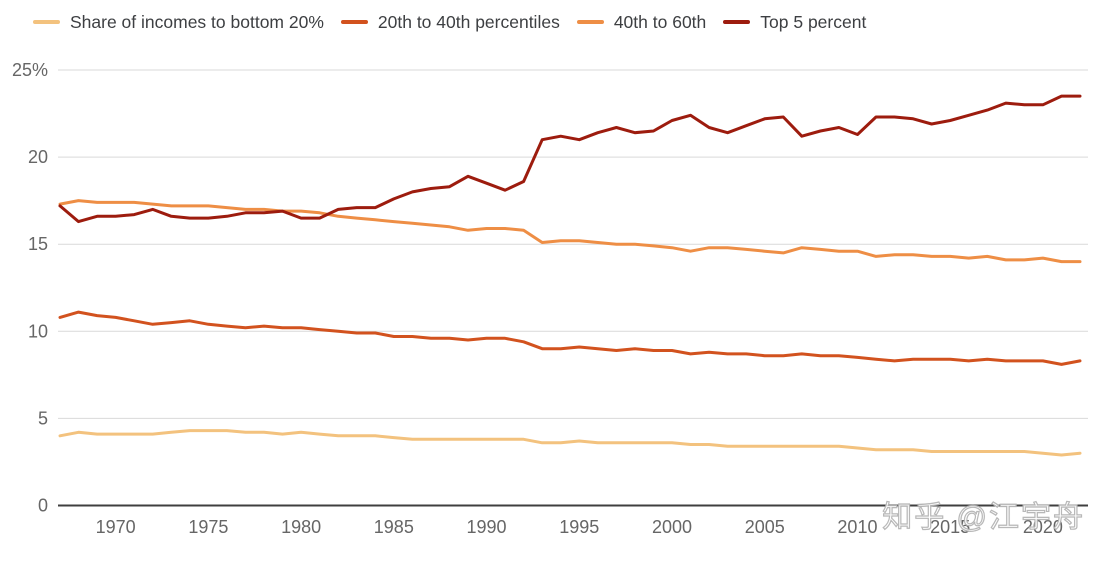  What do you see at coordinates (468, 22) in the screenshot?
I see `legend-label-20th-40th: 20th to 40th percentiles` at bounding box center [468, 22].